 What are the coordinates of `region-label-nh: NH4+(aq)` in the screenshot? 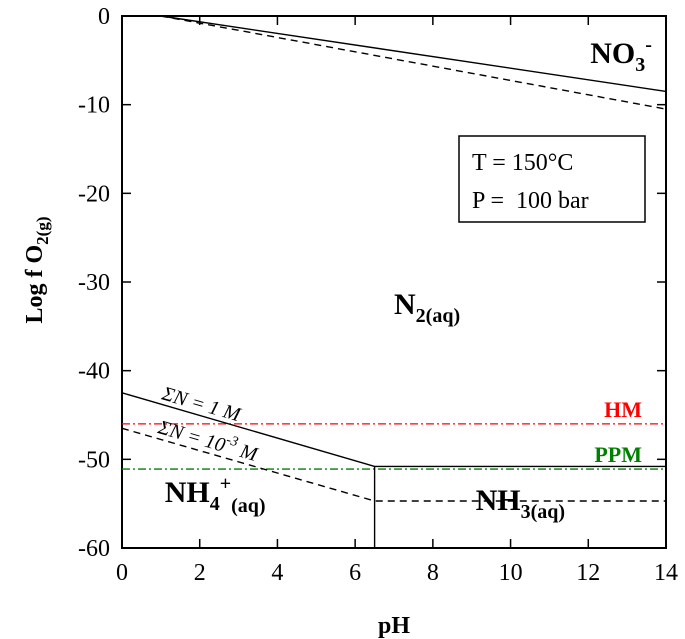 It's located at (215, 495).